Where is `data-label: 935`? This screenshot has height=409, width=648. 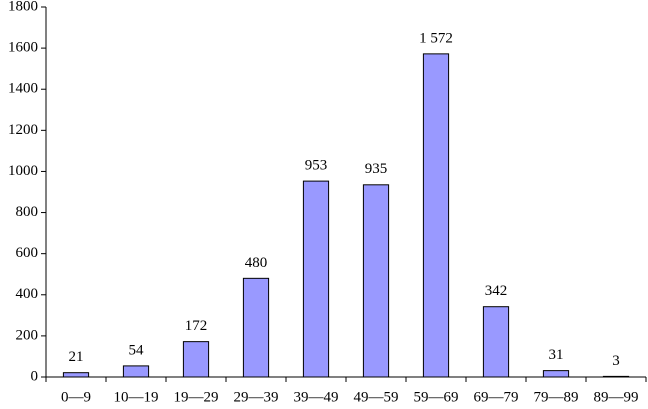 data-label: 935 is located at coordinates (376, 169).